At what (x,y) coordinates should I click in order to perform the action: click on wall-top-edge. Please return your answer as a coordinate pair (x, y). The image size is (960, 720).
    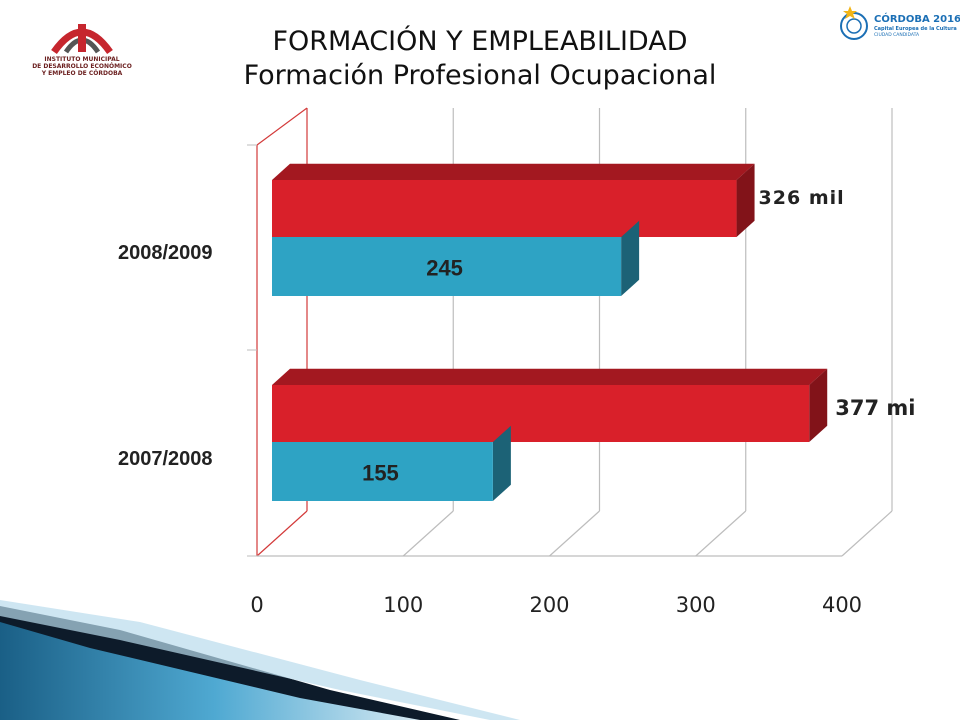
    Looking at the image, I should click on (282, 126).